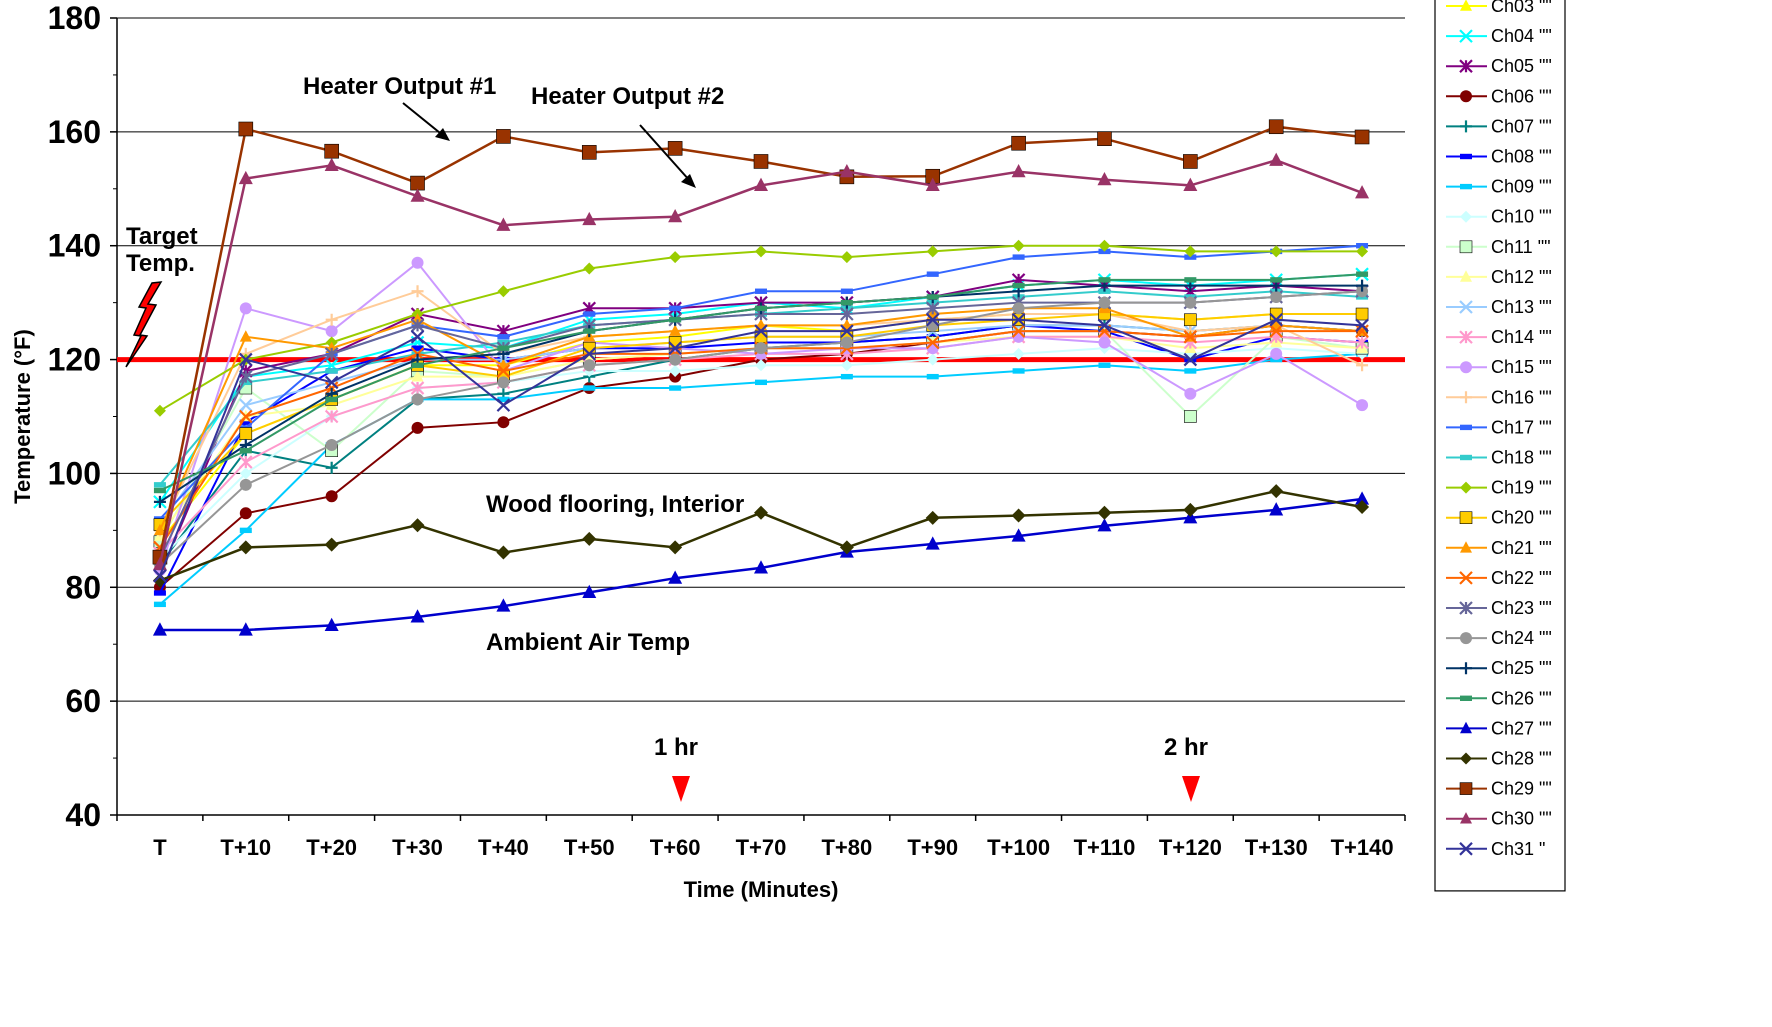  I want to click on legend-label: Ch10 "", so click(1521, 217).